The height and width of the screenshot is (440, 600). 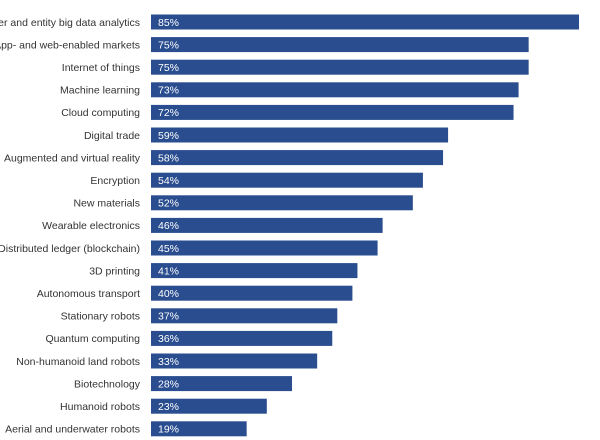 I want to click on category-label-16: Biotechnology, so click(x=107, y=384).